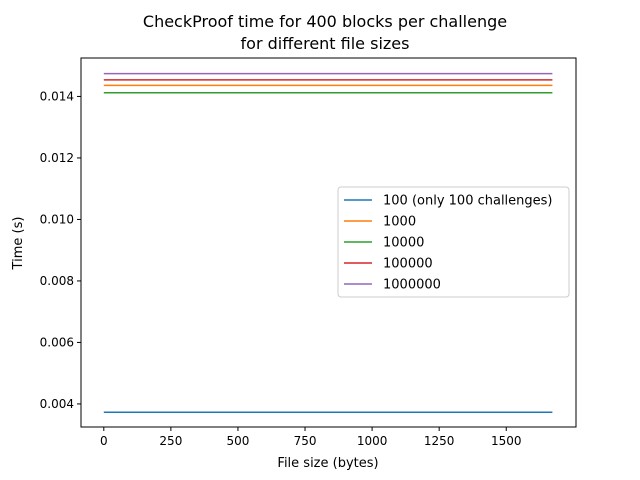 The image size is (640, 480). Describe the element at coordinates (372, 441) in the screenshot. I see `x-tick-label-4: 1000` at that location.